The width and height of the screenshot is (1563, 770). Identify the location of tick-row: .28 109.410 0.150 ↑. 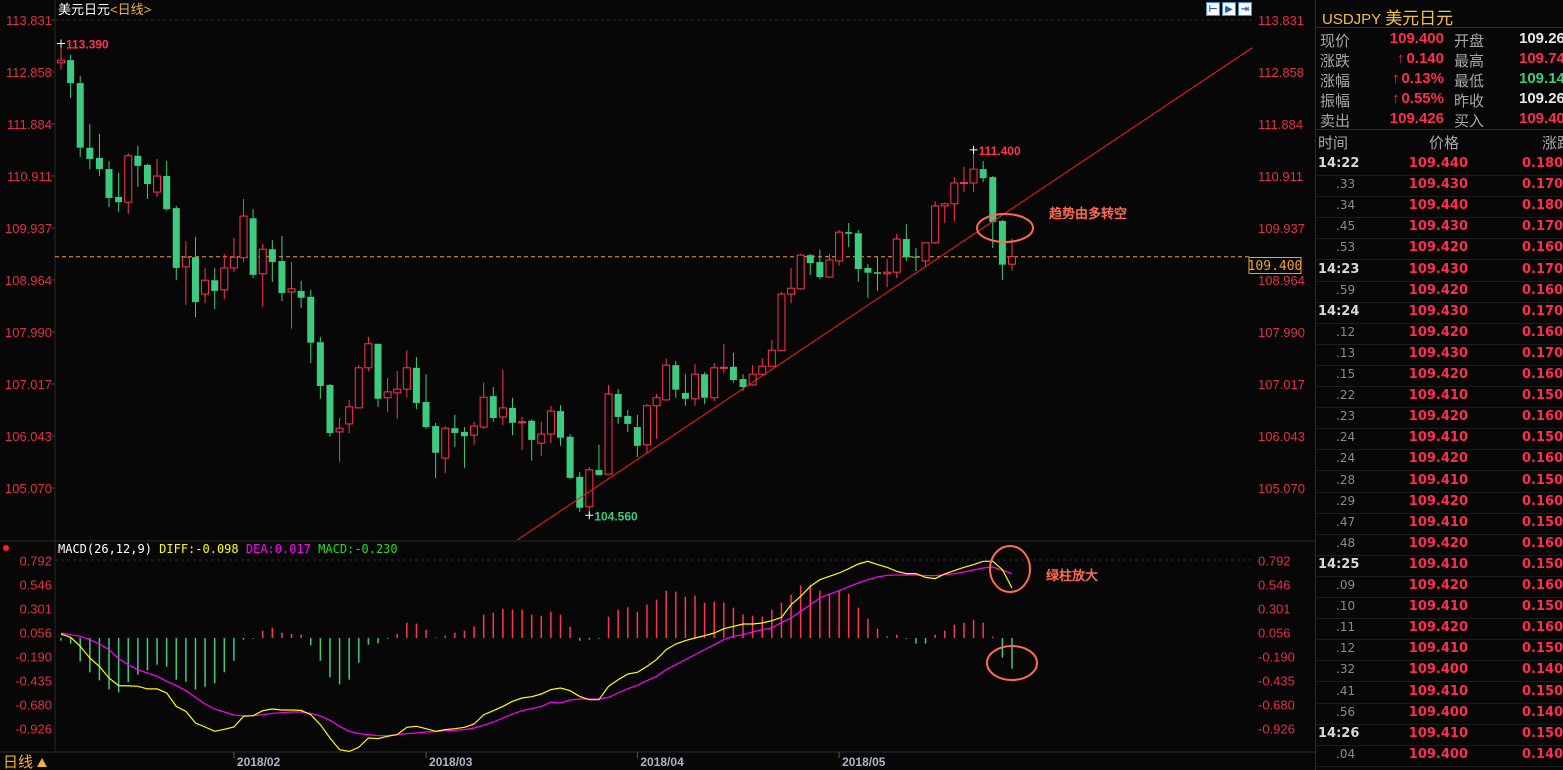
(1439, 482).